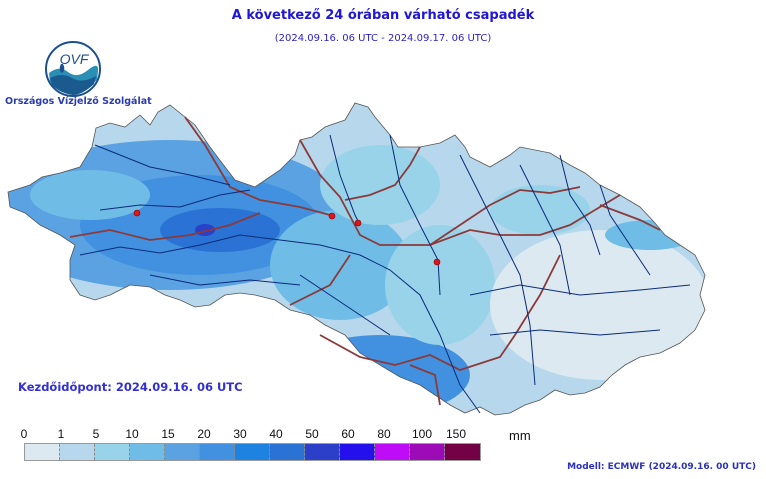 The image size is (766, 479). Describe the element at coordinates (422, 434) in the screenshot. I see `legend-tick: 100` at that location.